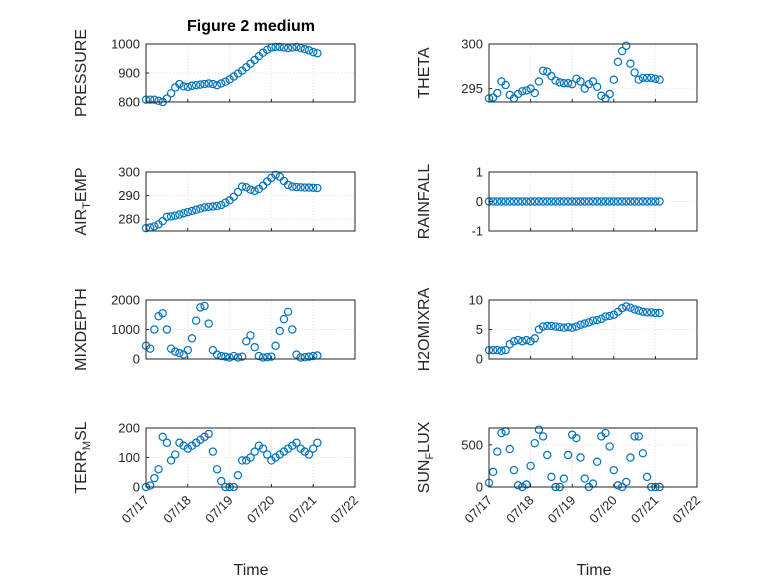 The width and height of the screenshot is (778, 583). Describe the element at coordinates (125, 300) in the screenshot. I see `y-tick-label: 2000` at that location.